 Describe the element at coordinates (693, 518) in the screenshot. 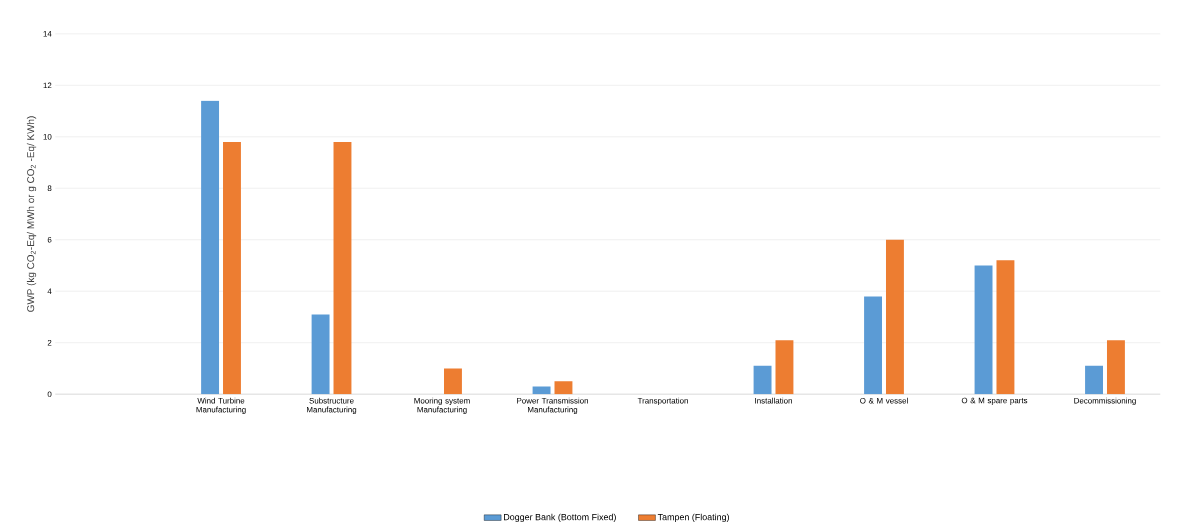

I see `legend-label: Tampen (Floating)` at that location.